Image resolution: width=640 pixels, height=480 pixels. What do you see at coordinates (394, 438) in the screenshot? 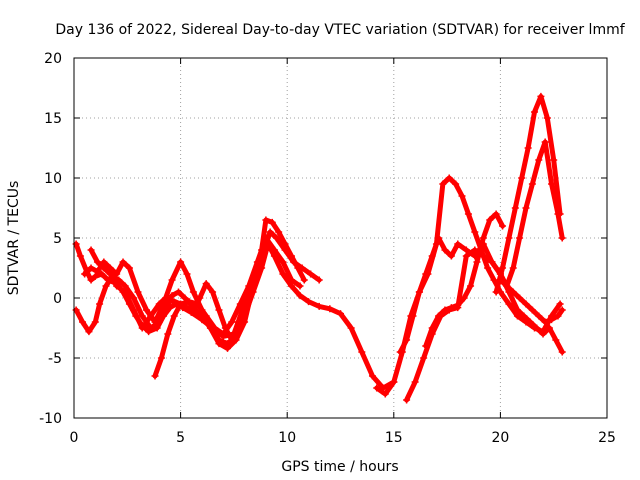
I see `x-tick-label-3: 15` at bounding box center [394, 438].